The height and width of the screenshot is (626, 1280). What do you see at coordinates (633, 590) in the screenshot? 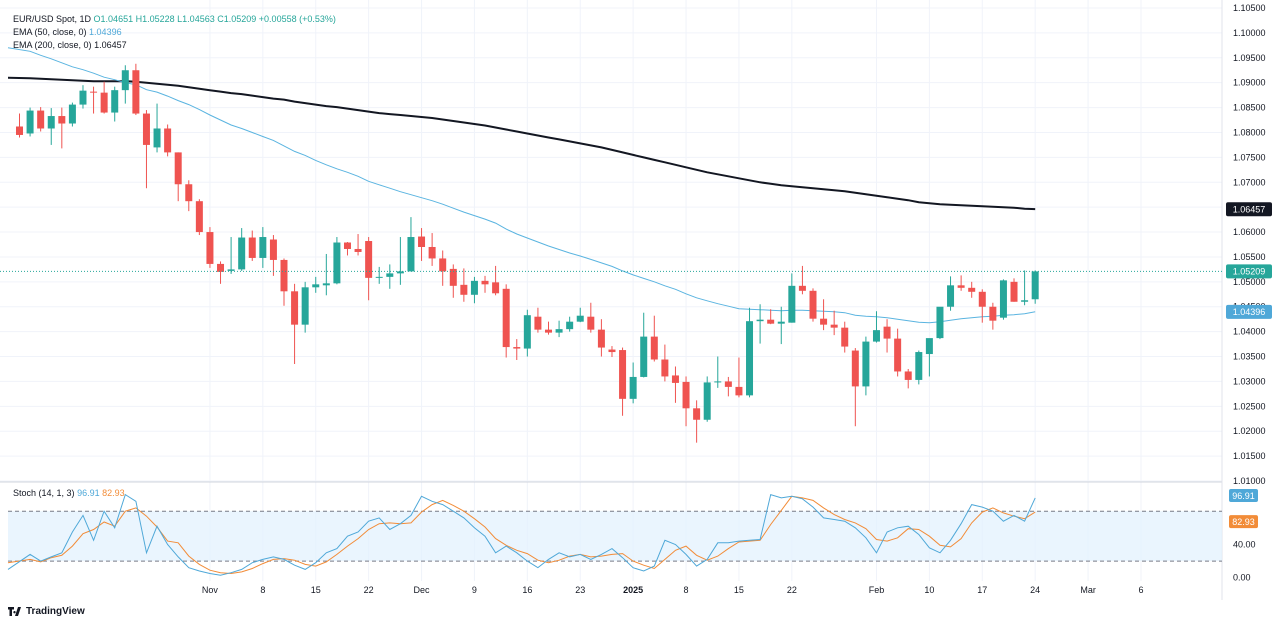
I see `time-tick-label: 2025` at bounding box center [633, 590].